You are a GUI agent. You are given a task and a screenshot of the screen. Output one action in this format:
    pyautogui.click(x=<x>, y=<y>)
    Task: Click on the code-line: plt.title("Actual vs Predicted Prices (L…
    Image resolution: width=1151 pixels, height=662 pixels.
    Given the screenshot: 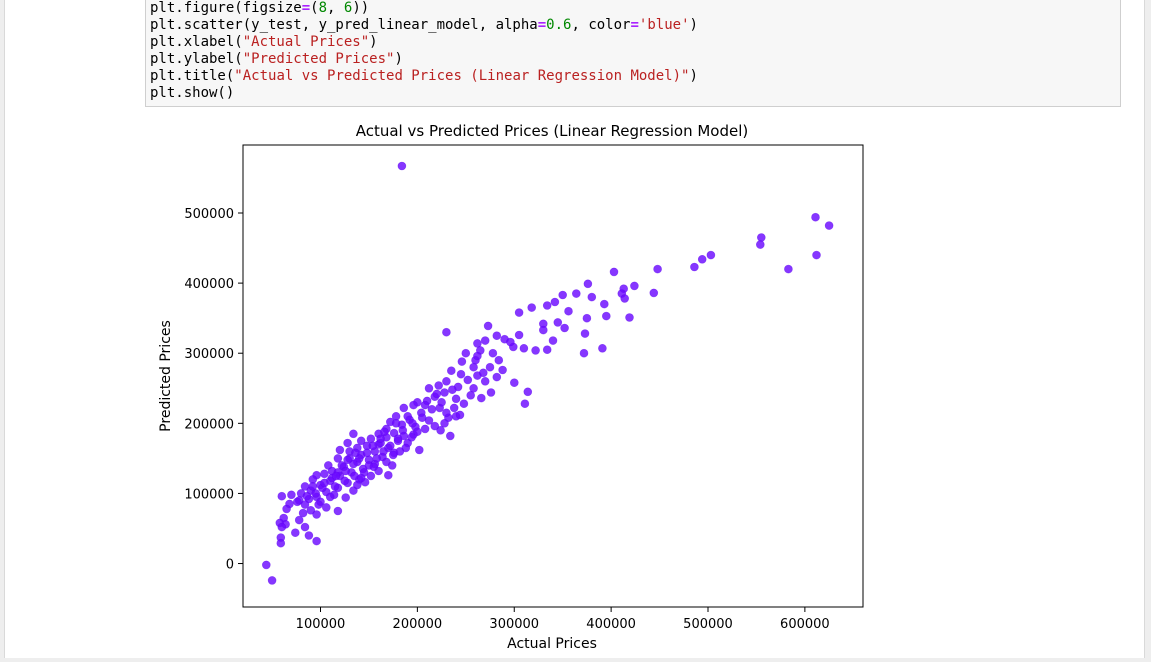 What is the action you would take?
    pyautogui.click(x=424, y=76)
    